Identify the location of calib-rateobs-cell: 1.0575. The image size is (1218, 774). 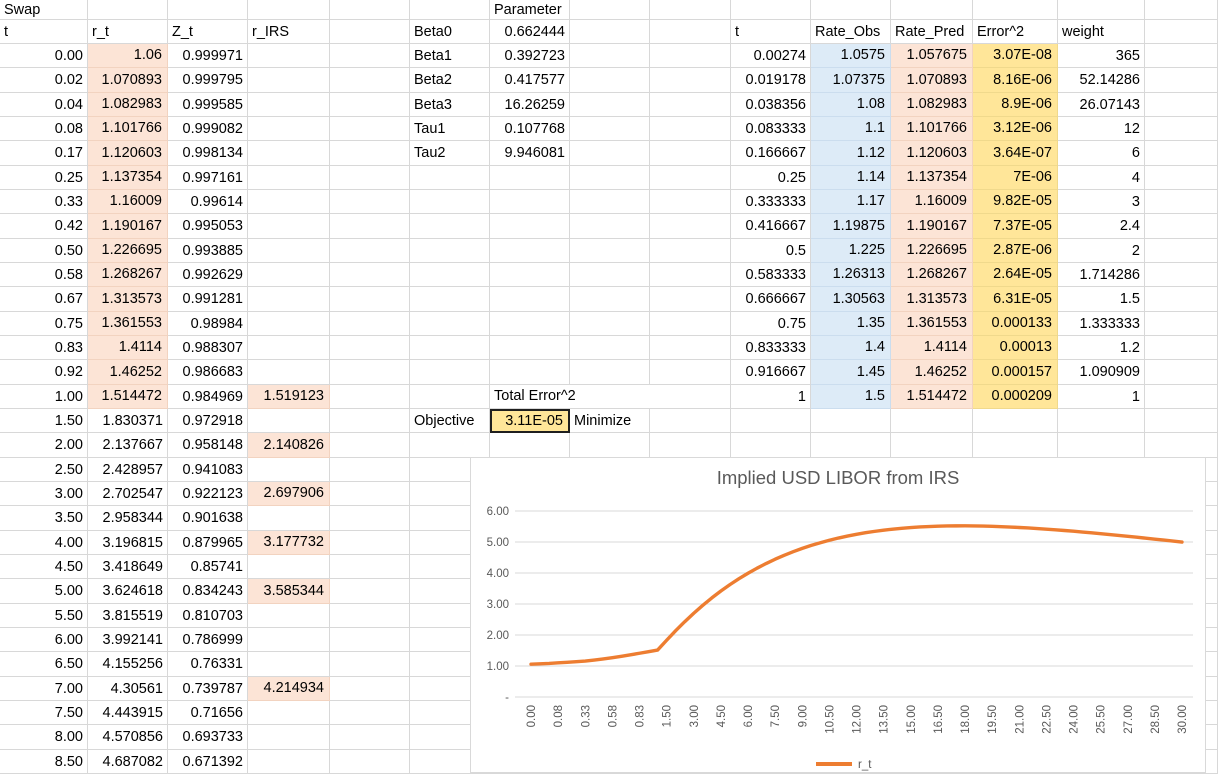
(851, 56).